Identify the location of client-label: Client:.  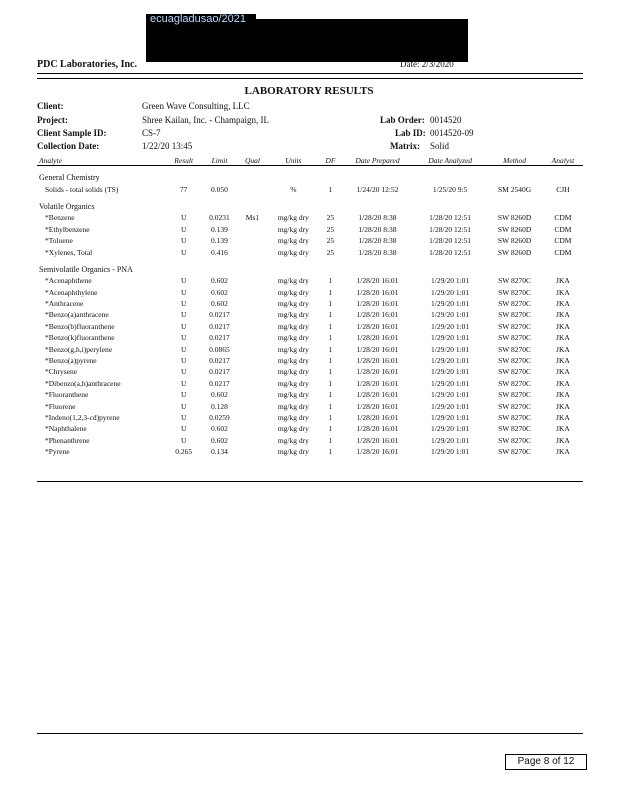
(50, 106).